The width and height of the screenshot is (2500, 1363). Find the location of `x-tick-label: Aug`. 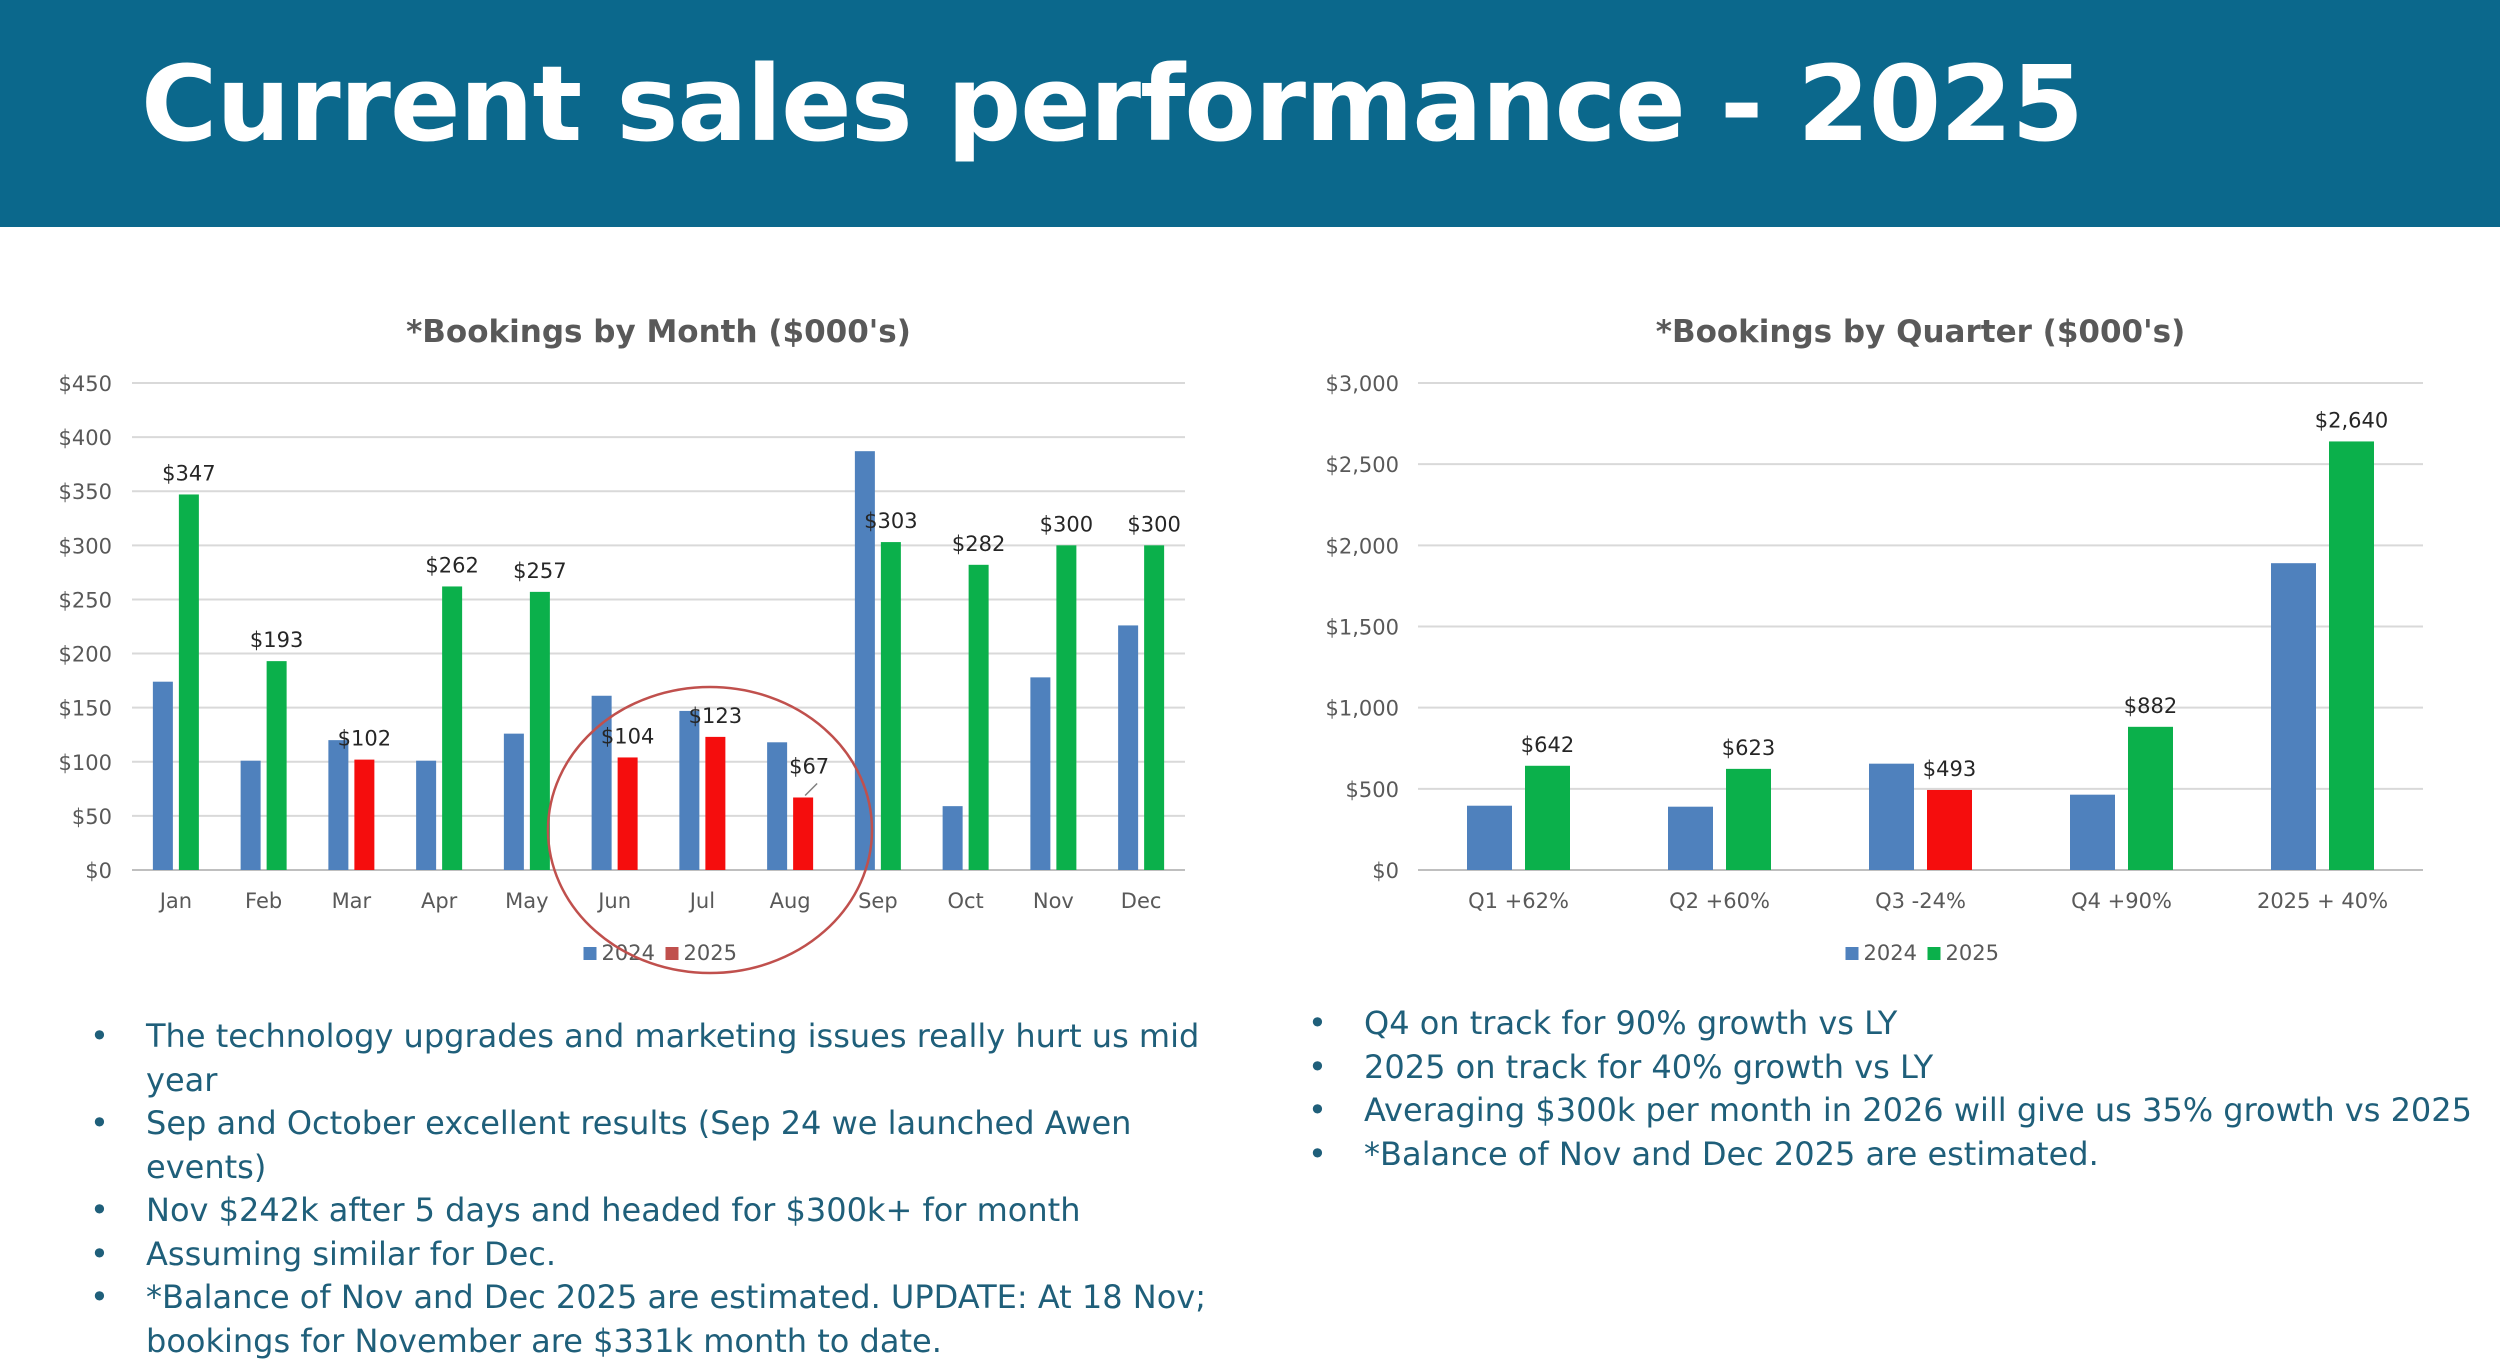

x-tick-label: Aug is located at coordinates (790, 901).